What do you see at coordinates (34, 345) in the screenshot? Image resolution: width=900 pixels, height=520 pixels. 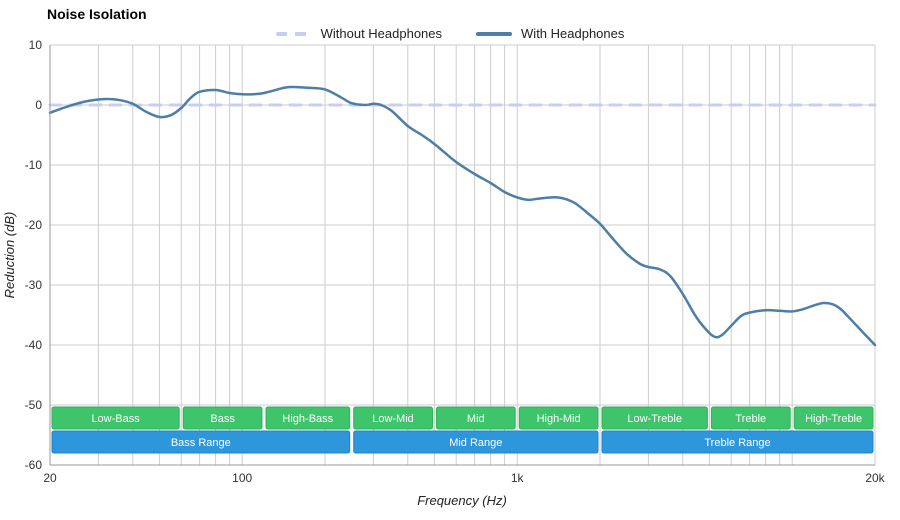 I see `y-tick-label: -40` at bounding box center [34, 345].